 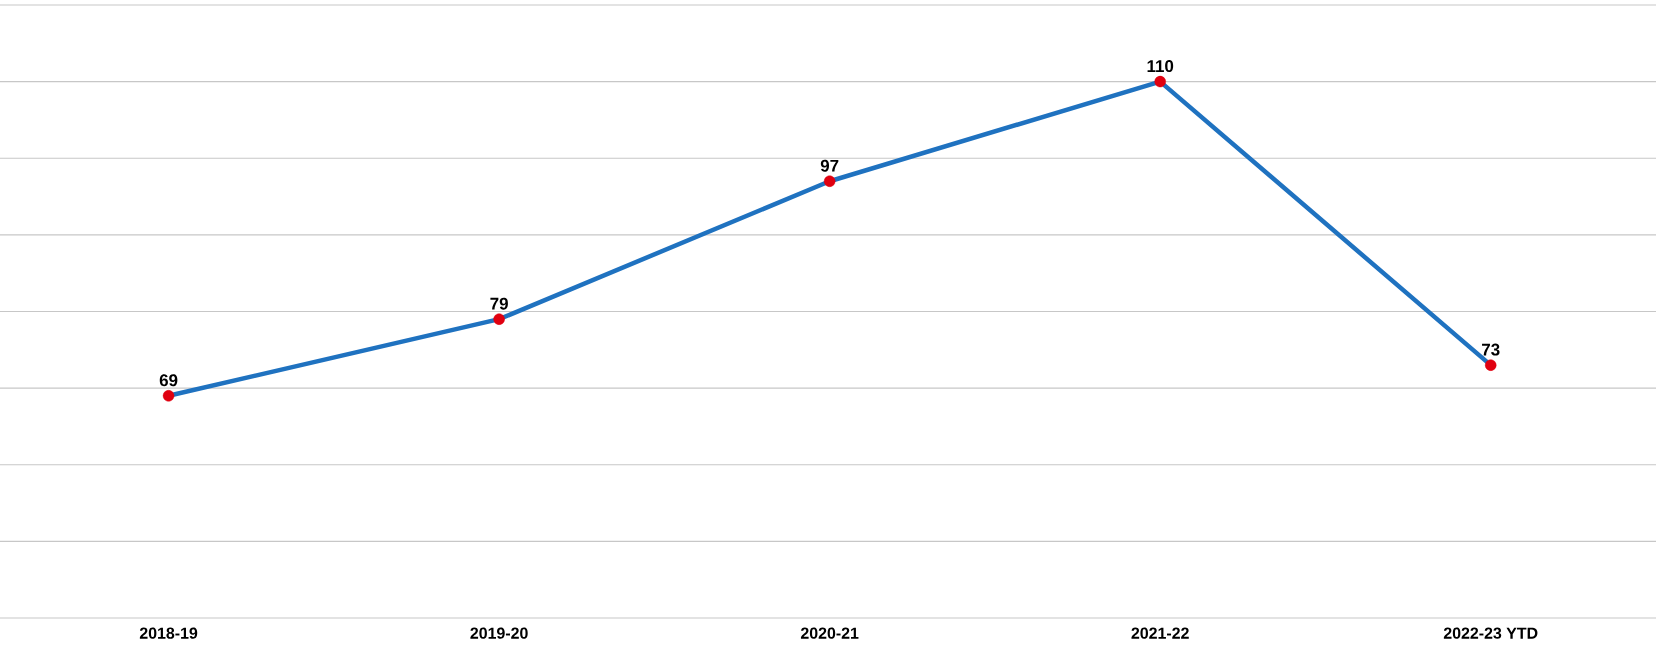 What do you see at coordinates (499, 633) in the screenshot?
I see `x-tick-label: 2019-20` at bounding box center [499, 633].